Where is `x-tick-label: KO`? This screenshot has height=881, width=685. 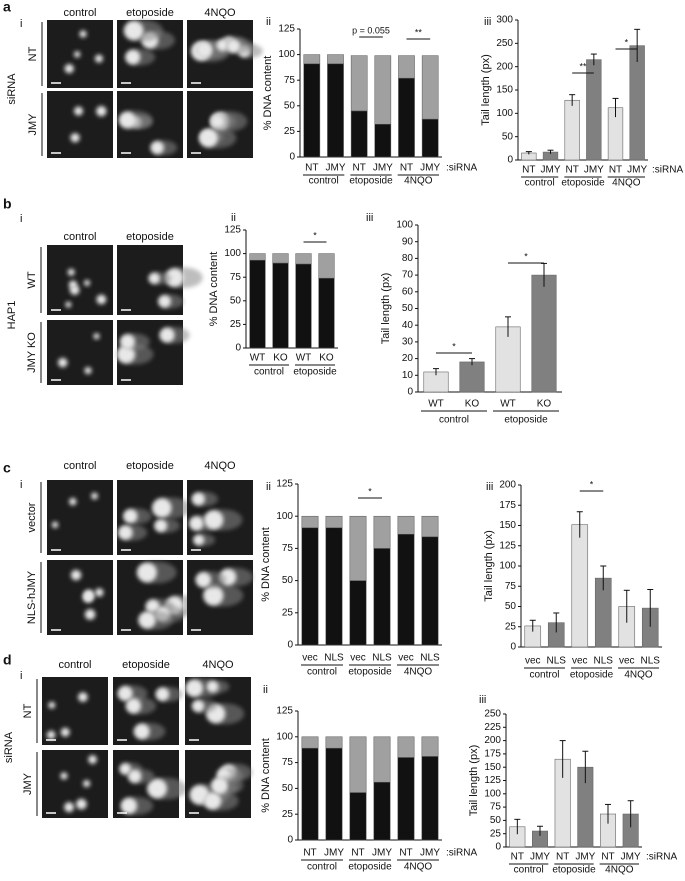 x-tick-label: KO is located at coordinates (280, 358).